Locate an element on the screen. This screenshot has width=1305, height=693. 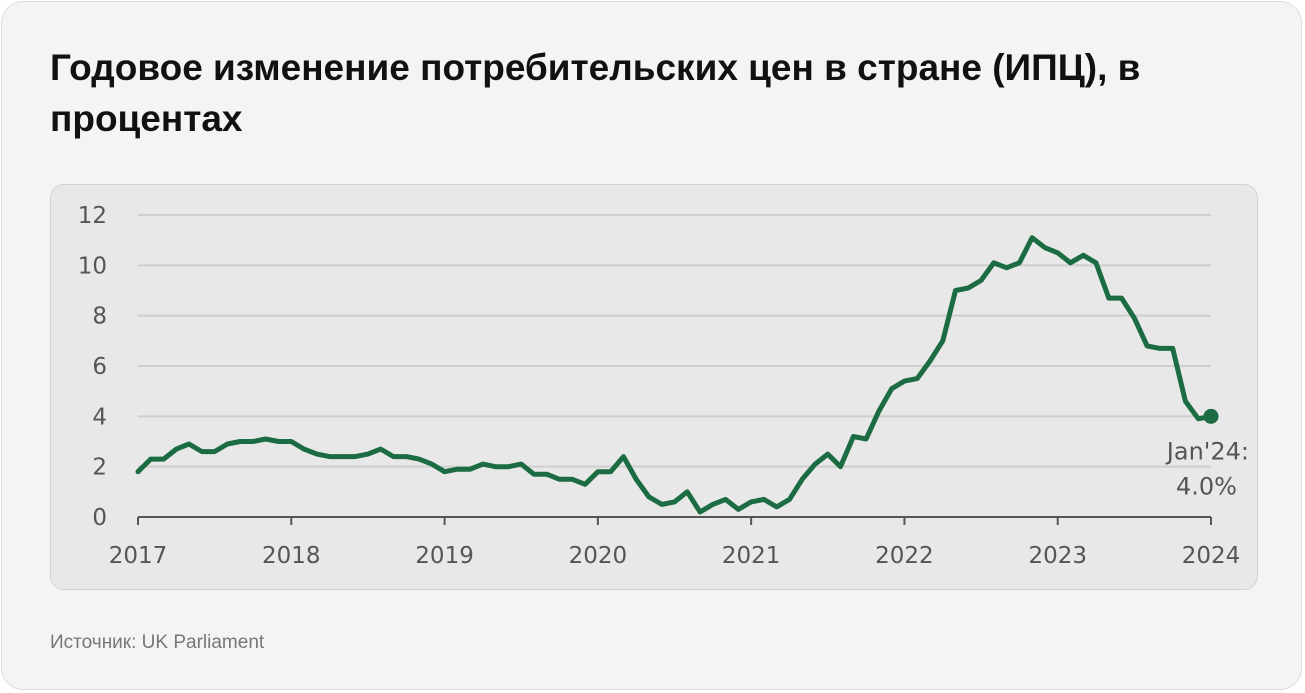
x-tick-label-2018: 2018 is located at coordinates (291, 556).